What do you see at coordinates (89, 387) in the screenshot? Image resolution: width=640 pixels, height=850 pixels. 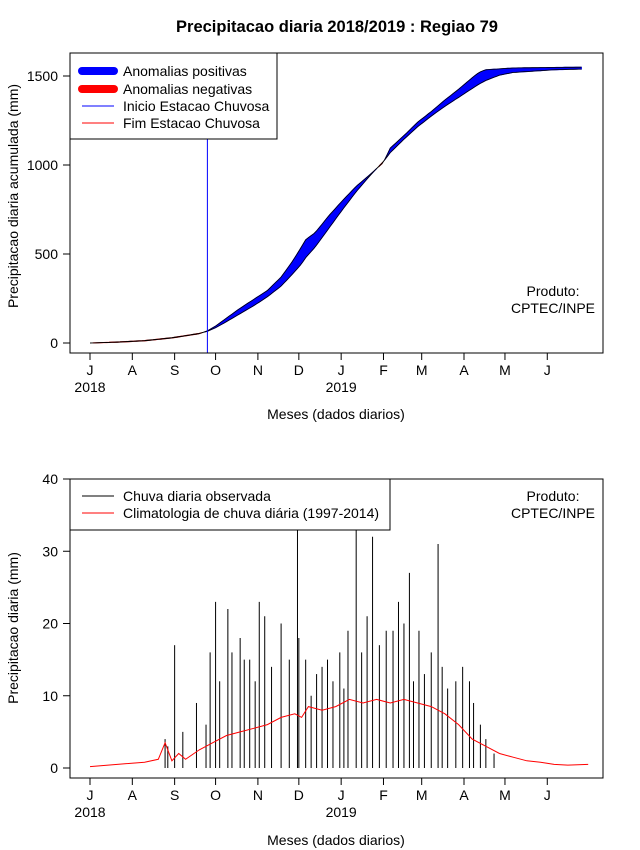 I see `cumulative-year-label: 2018` at bounding box center [89, 387].